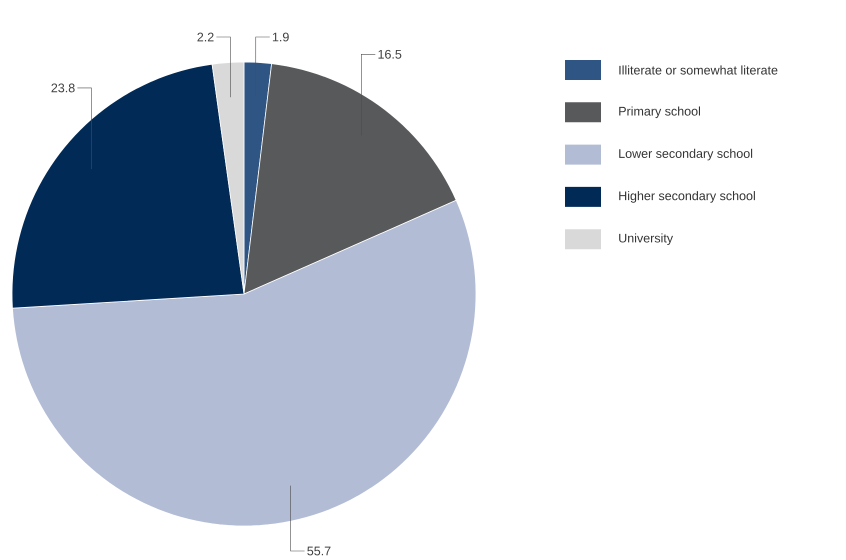  Describe the element at coordinates (390, 54) in the screenshot. I see `data-label: 16.5` at that location.